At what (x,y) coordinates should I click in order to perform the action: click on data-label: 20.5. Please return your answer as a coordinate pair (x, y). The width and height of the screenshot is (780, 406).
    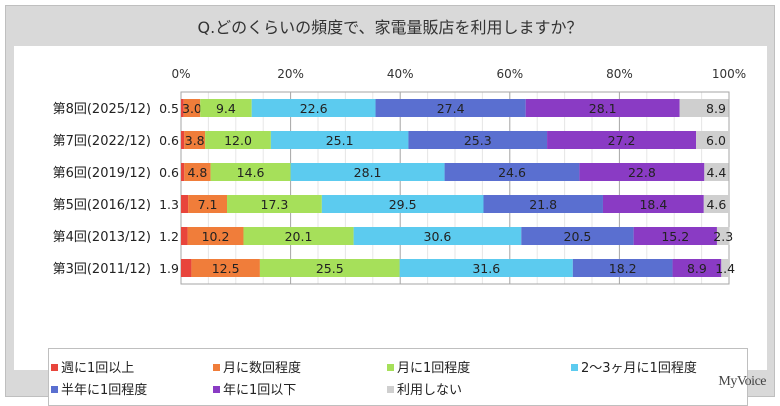
    Looking at the image, I should click on (578, 236).